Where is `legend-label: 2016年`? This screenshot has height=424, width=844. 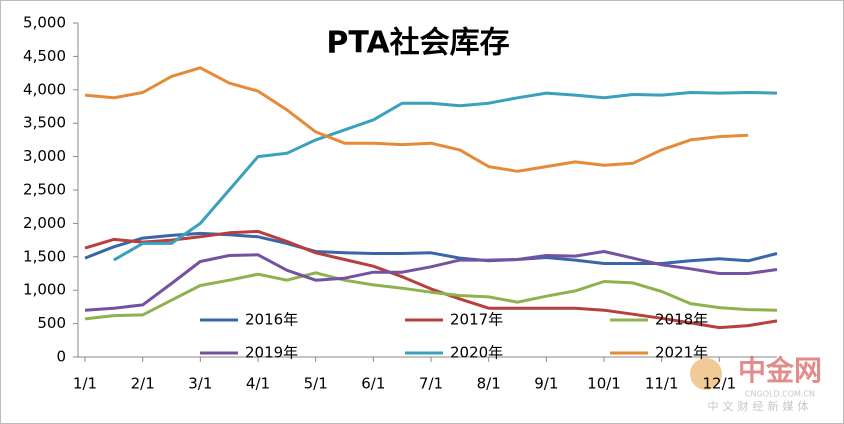 legend-label: 2016年 is located at coordinates (271, 320).